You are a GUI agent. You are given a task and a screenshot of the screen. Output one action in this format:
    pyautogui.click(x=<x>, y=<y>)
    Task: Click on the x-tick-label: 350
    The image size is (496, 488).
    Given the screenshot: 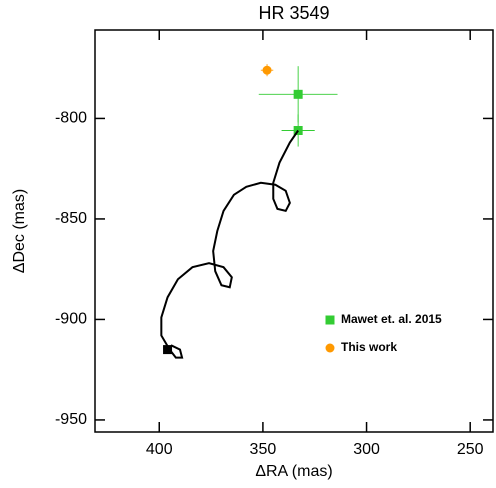 What is the action you would take?
    pyautogui.click(x=263, y=449)
    